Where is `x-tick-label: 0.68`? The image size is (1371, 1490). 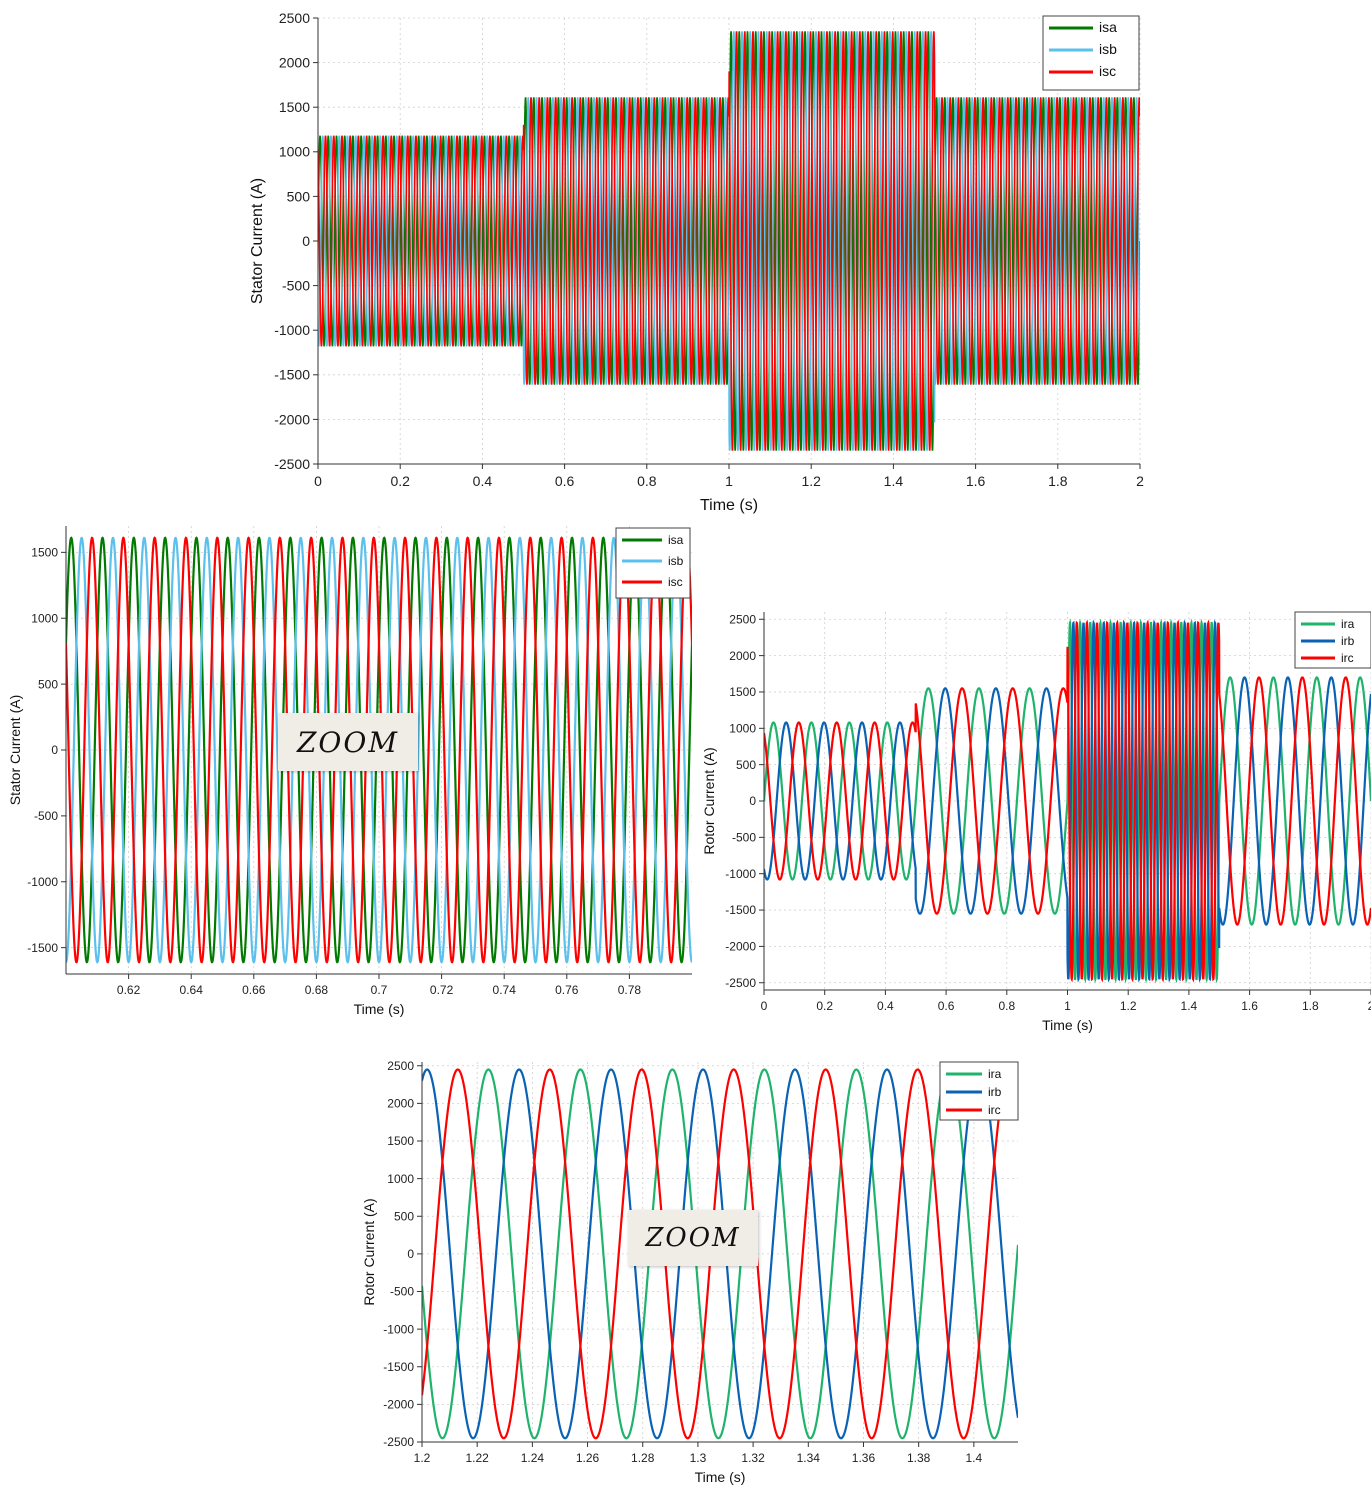 x-tick-label: 0.68 is located at coordinates (317, 990).